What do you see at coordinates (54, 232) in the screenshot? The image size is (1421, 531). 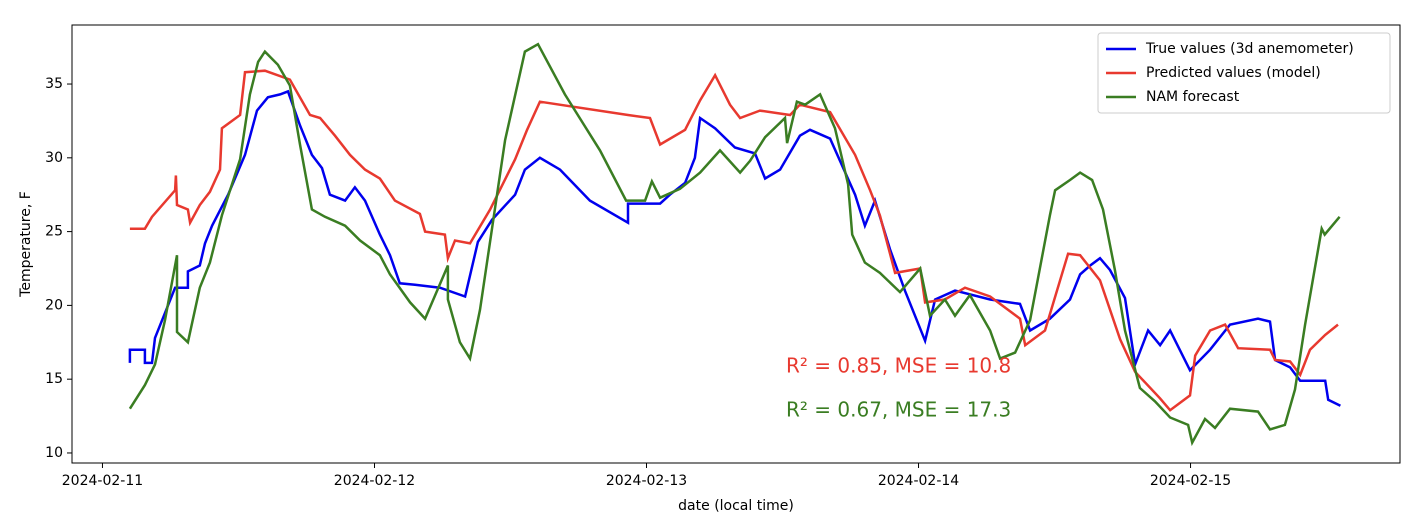 I see `y-tick-label: 25` at bounding box center [54, 232].